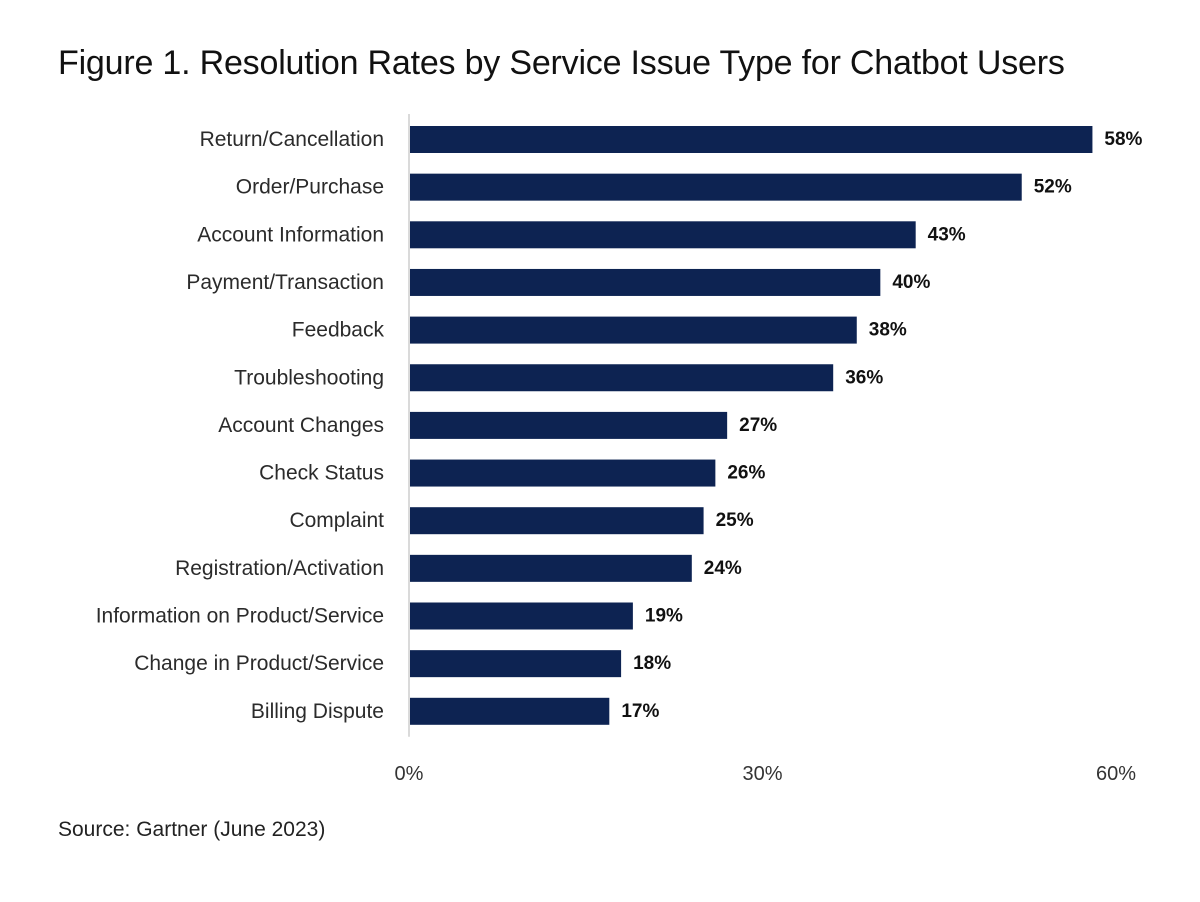 Image resolution: width=1200 pixels, height=902 pixels. Describe the element at coordinates (758, 425) in the screenshot. I see `value-label: 27%` at that location.